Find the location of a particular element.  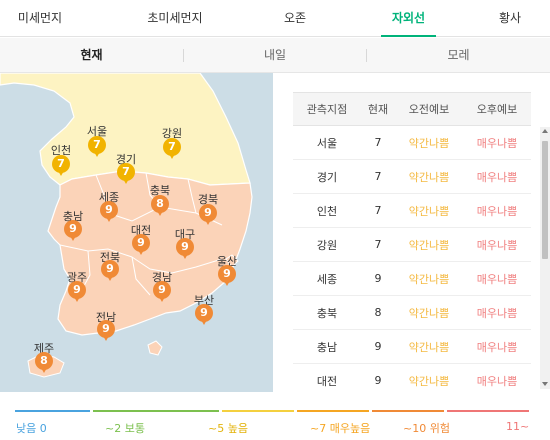

legend-label-extreme: 11~ is located at coordinates (518, 426).